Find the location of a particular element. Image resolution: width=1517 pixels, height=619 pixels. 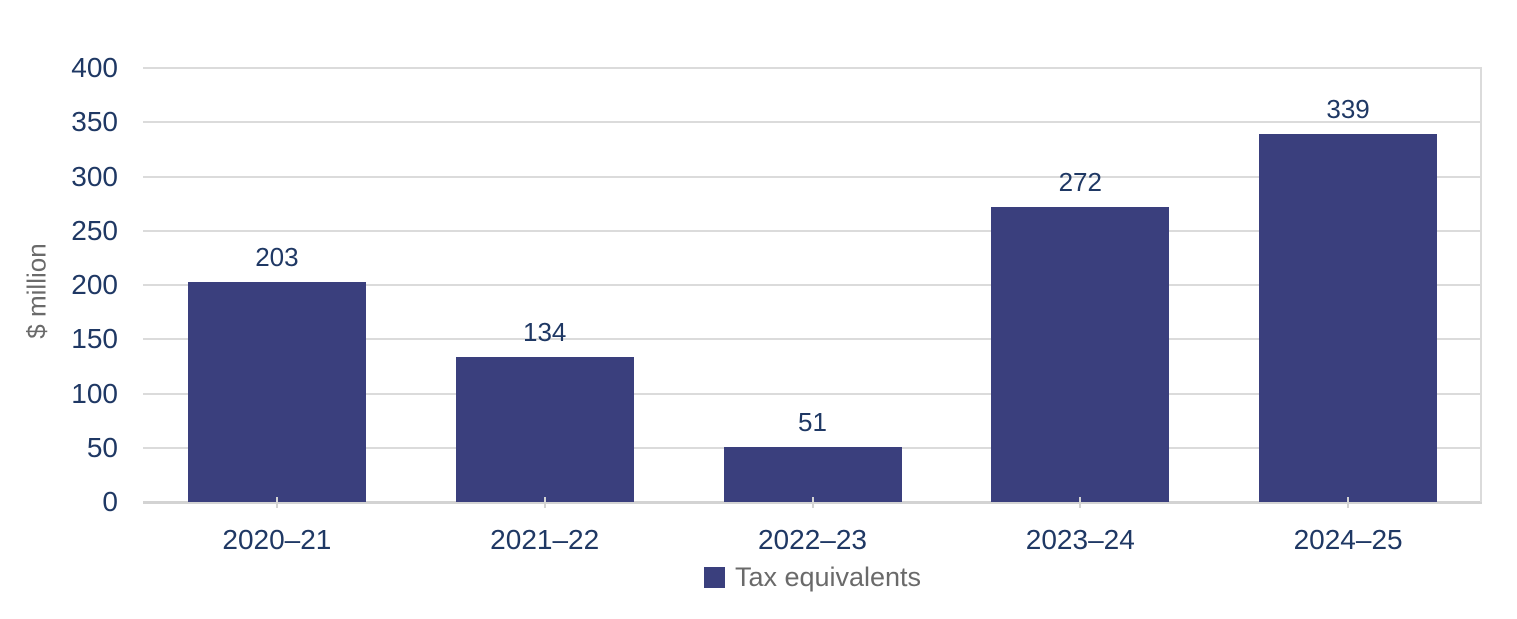

legend-label: Tax equivalents is located at coordinates (828, 577).